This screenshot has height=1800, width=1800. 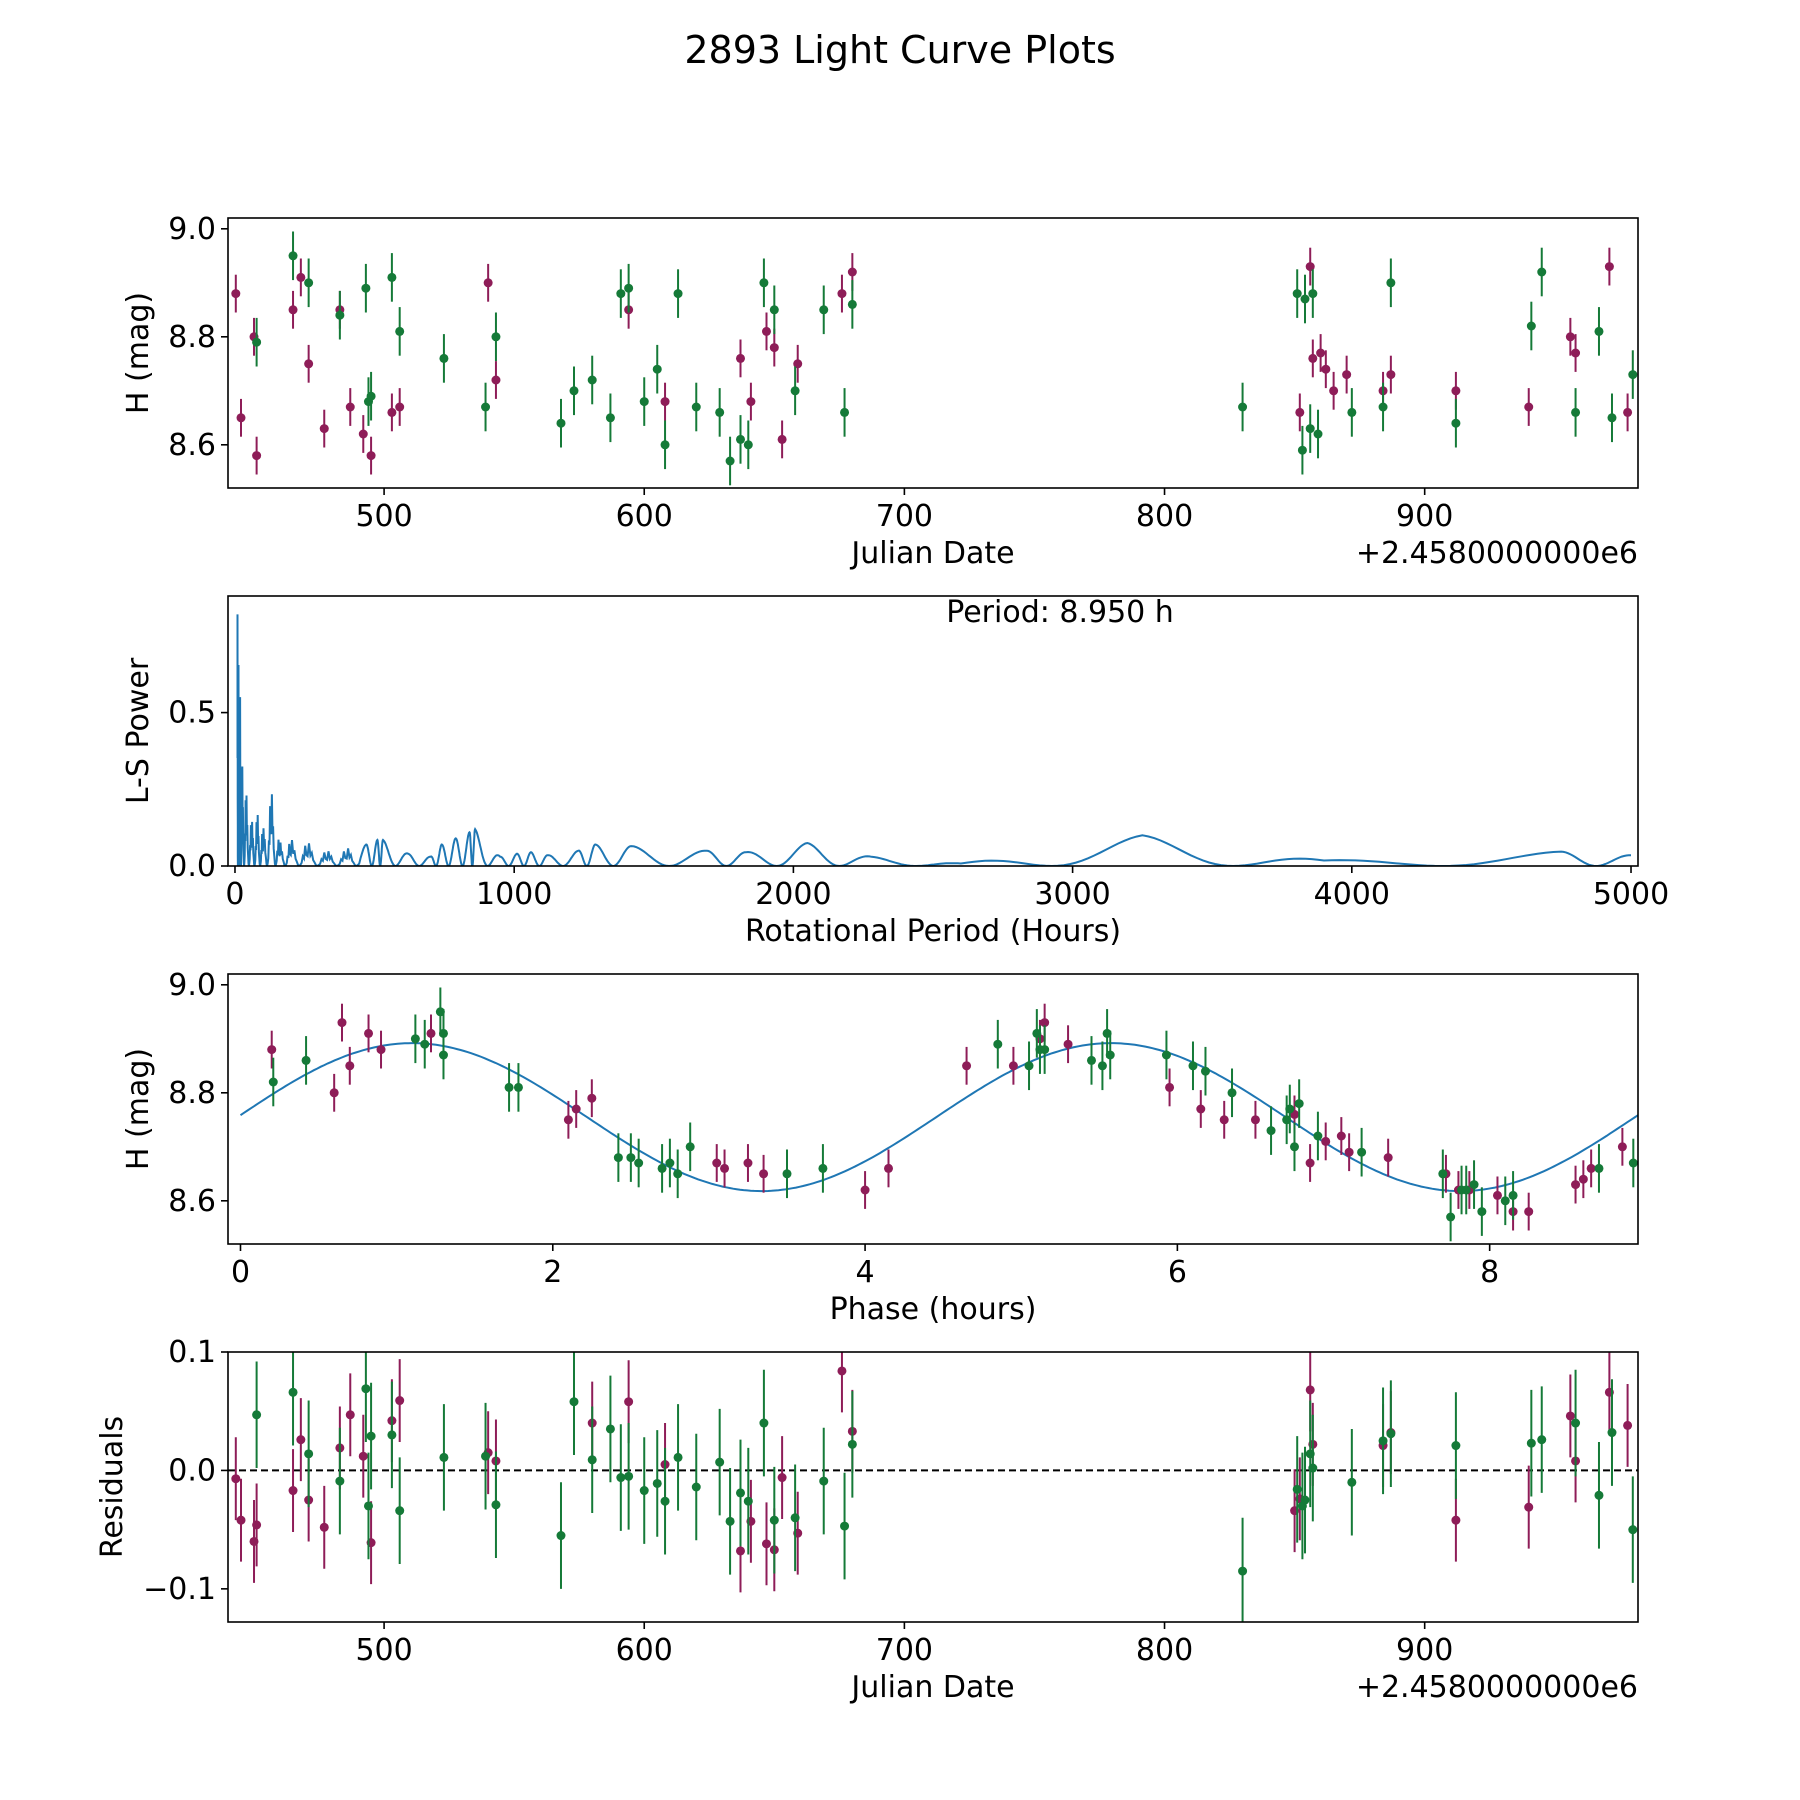 I want to click on lightcurve-plot-area, so click(x=934, y=358).